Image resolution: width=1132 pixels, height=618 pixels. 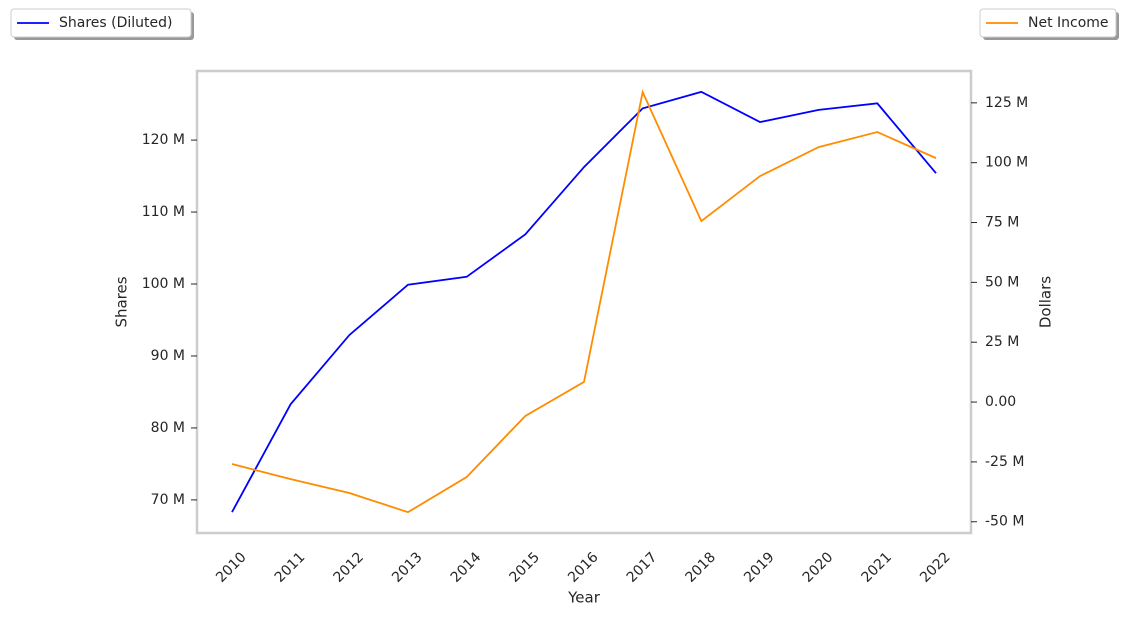 I want to click on x-tick-label: 2021, so click(x=876, y=567).